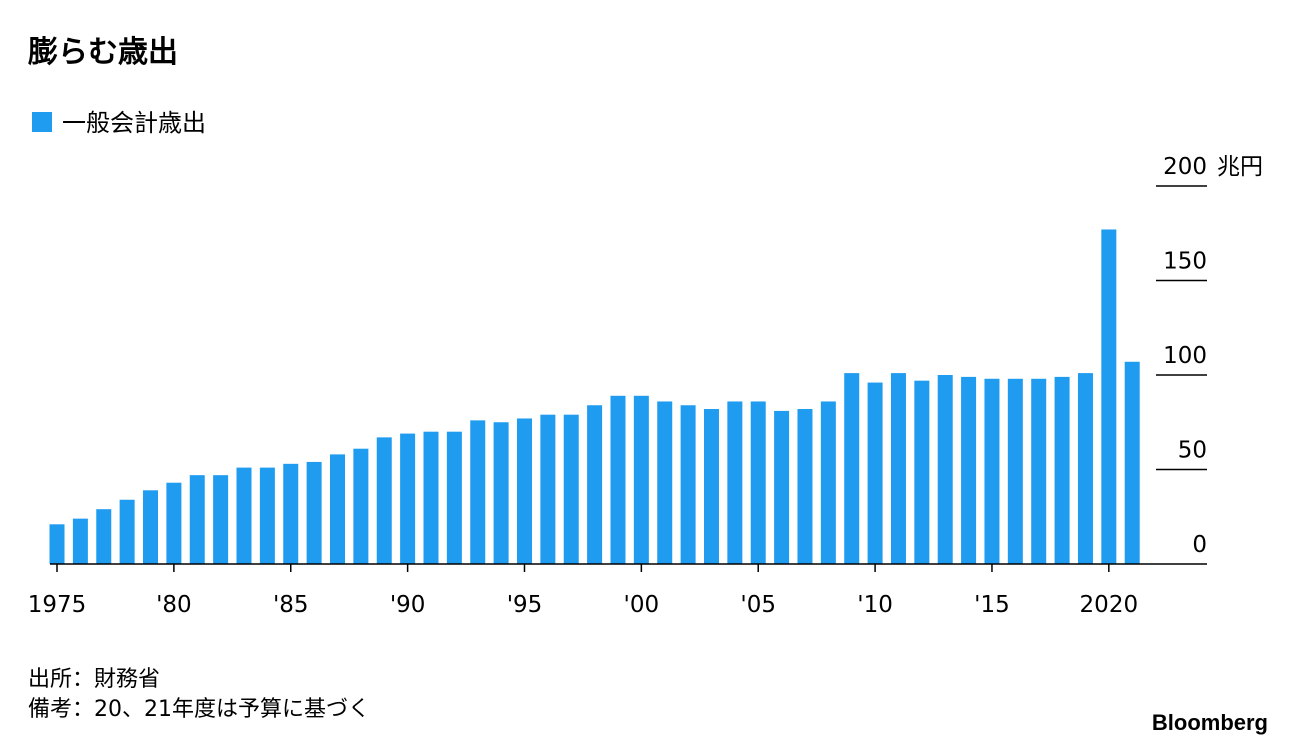  Describe the element at coordinates (875, 605) in the screenshot. I see `x-tick-label: '10` at that location.